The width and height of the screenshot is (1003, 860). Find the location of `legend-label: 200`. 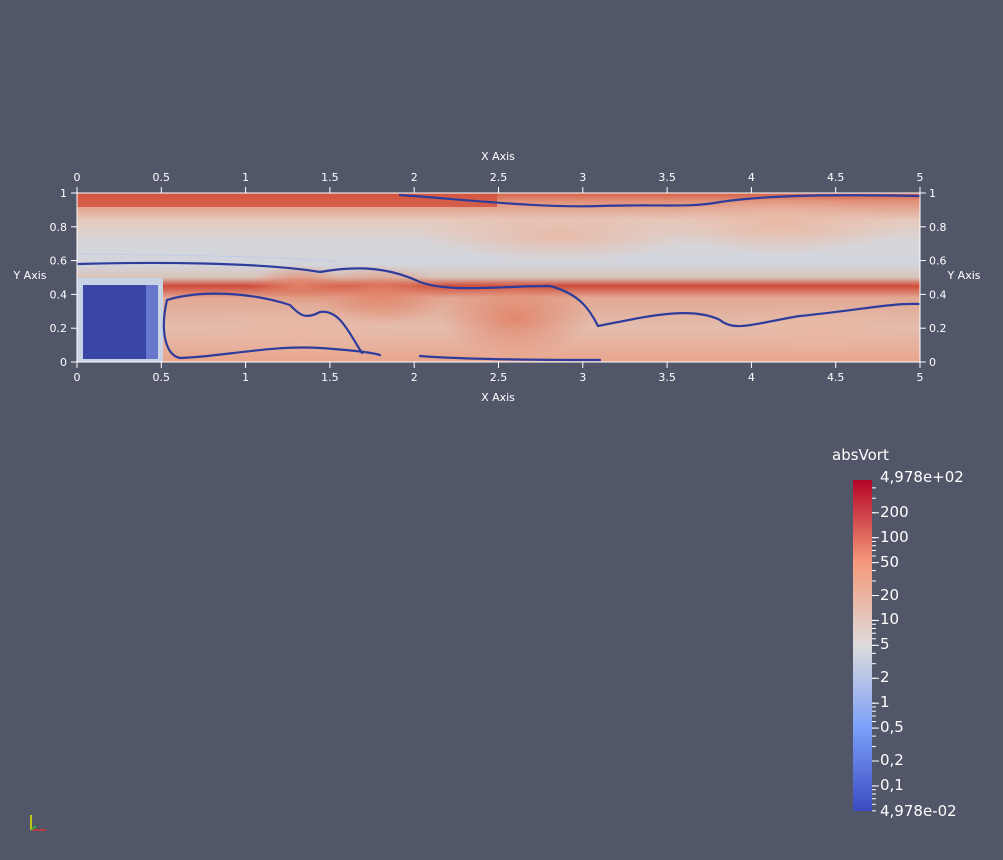

legend-label: 200 is located at coordinates (894, 511).